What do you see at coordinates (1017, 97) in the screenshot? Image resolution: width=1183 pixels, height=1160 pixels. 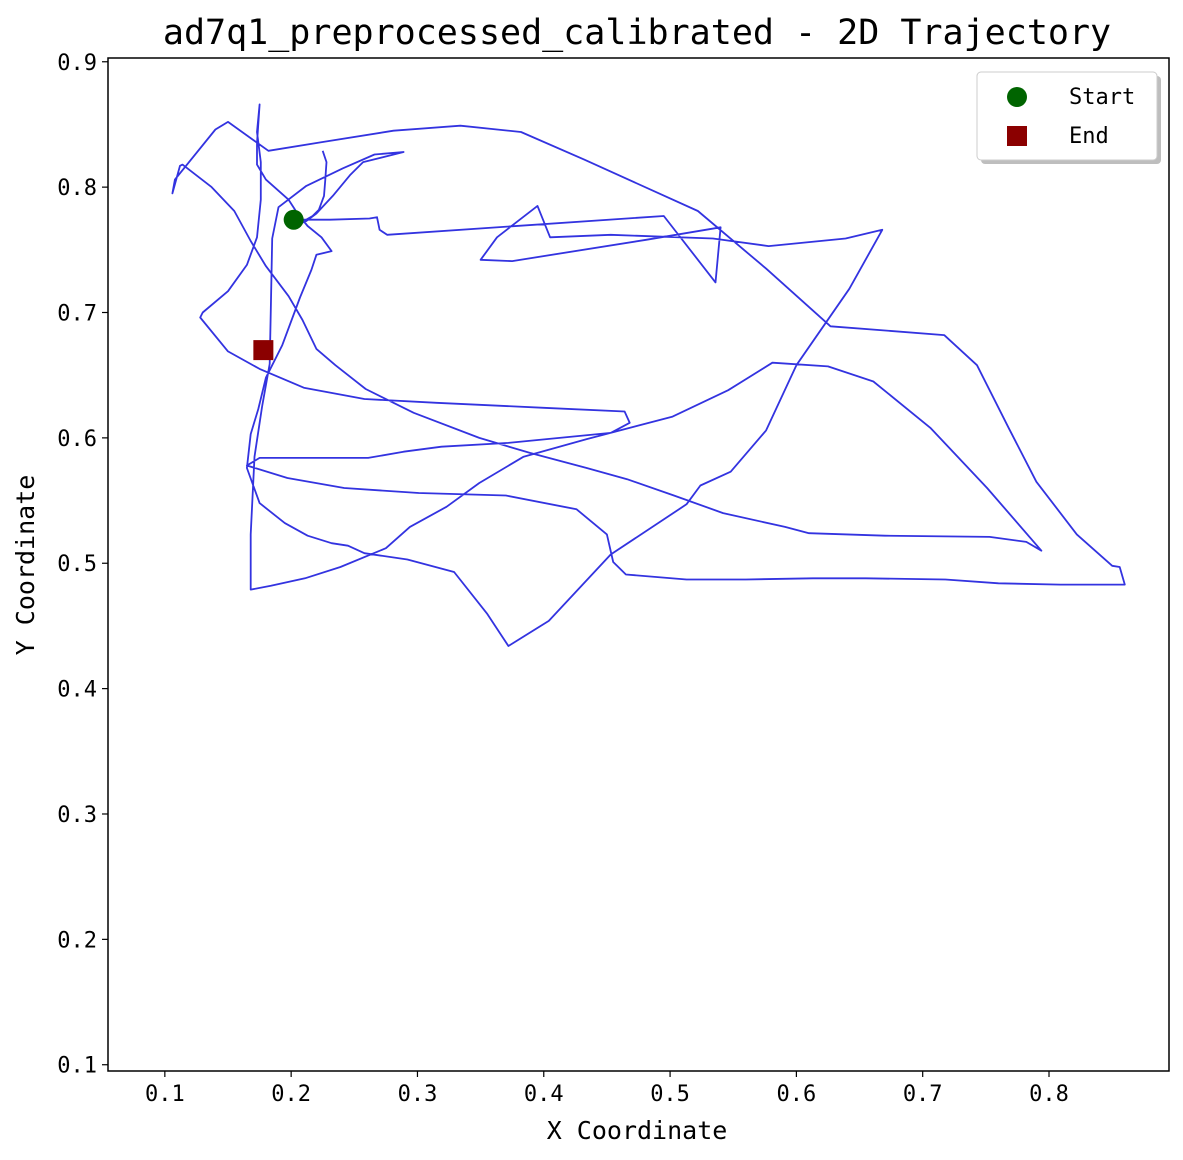 I see `legend-start-marker` at bounding box center [1017, 97].